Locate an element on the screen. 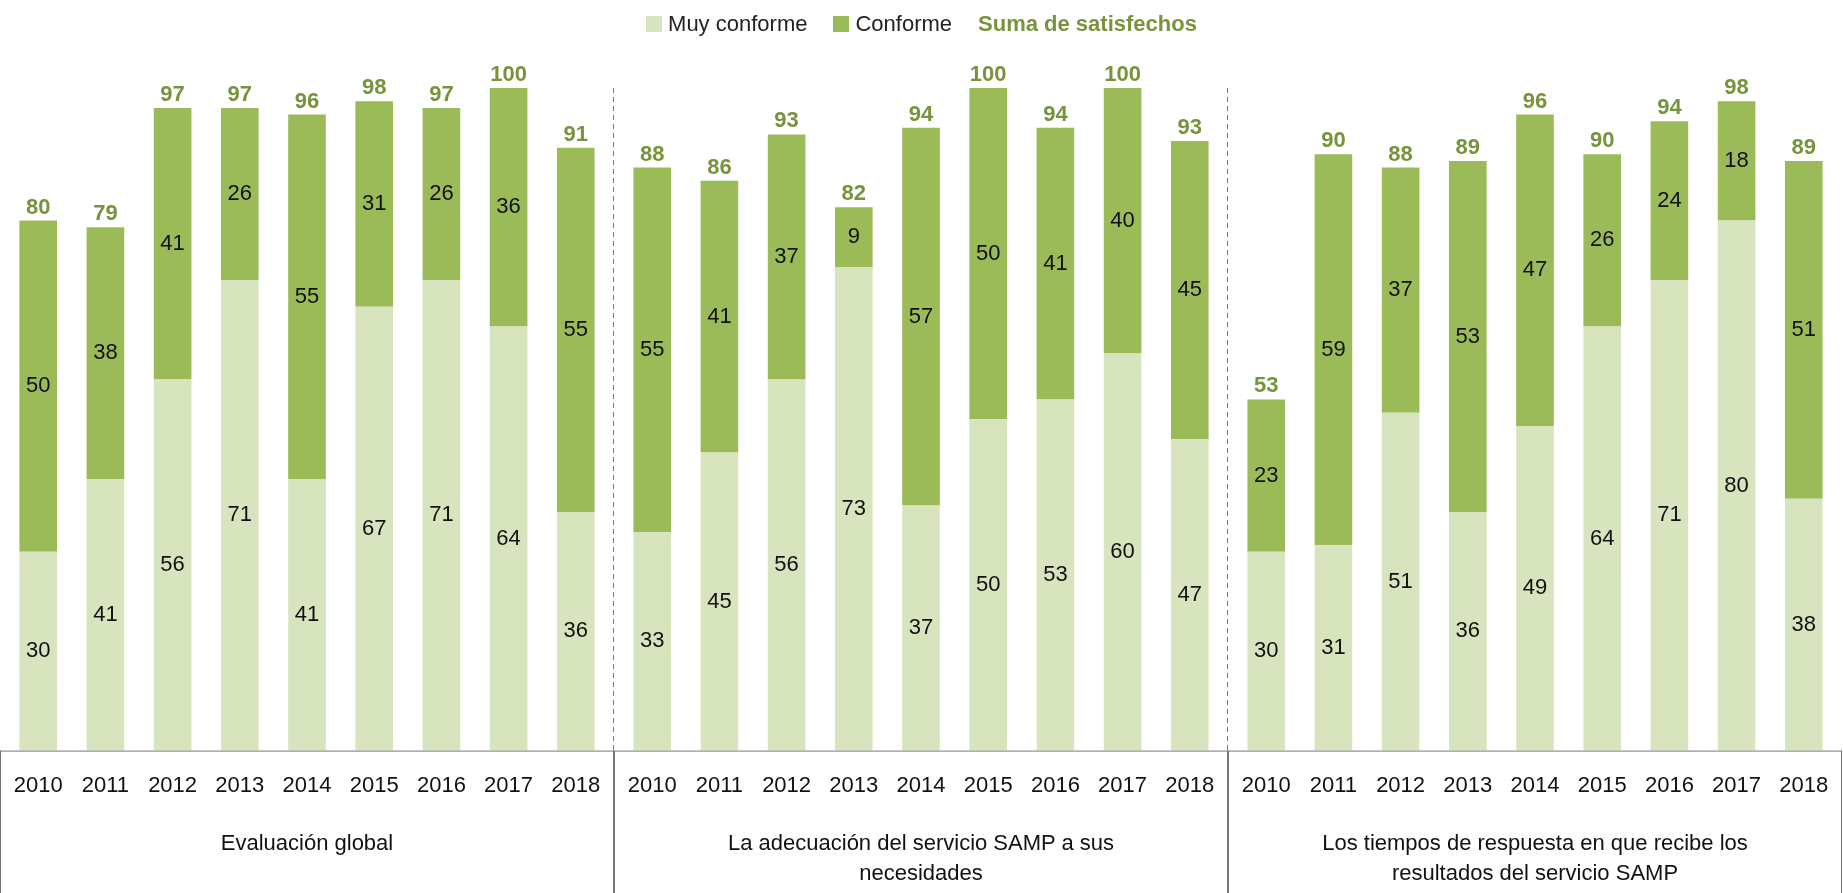 This screenshot has height=893, width=1843. total-label: 96 is located at coordinates (1535, 100).